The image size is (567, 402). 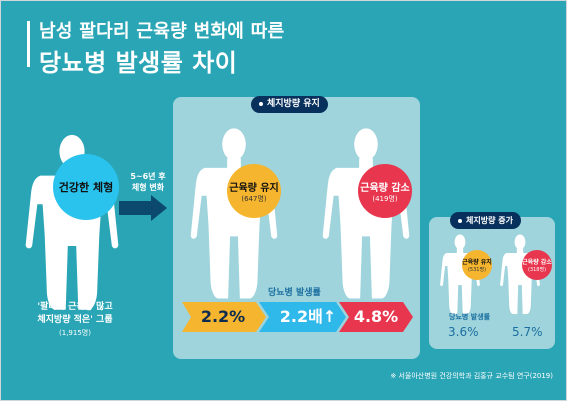 I want to click on title-accent-bar, so click(x=28, y=44).